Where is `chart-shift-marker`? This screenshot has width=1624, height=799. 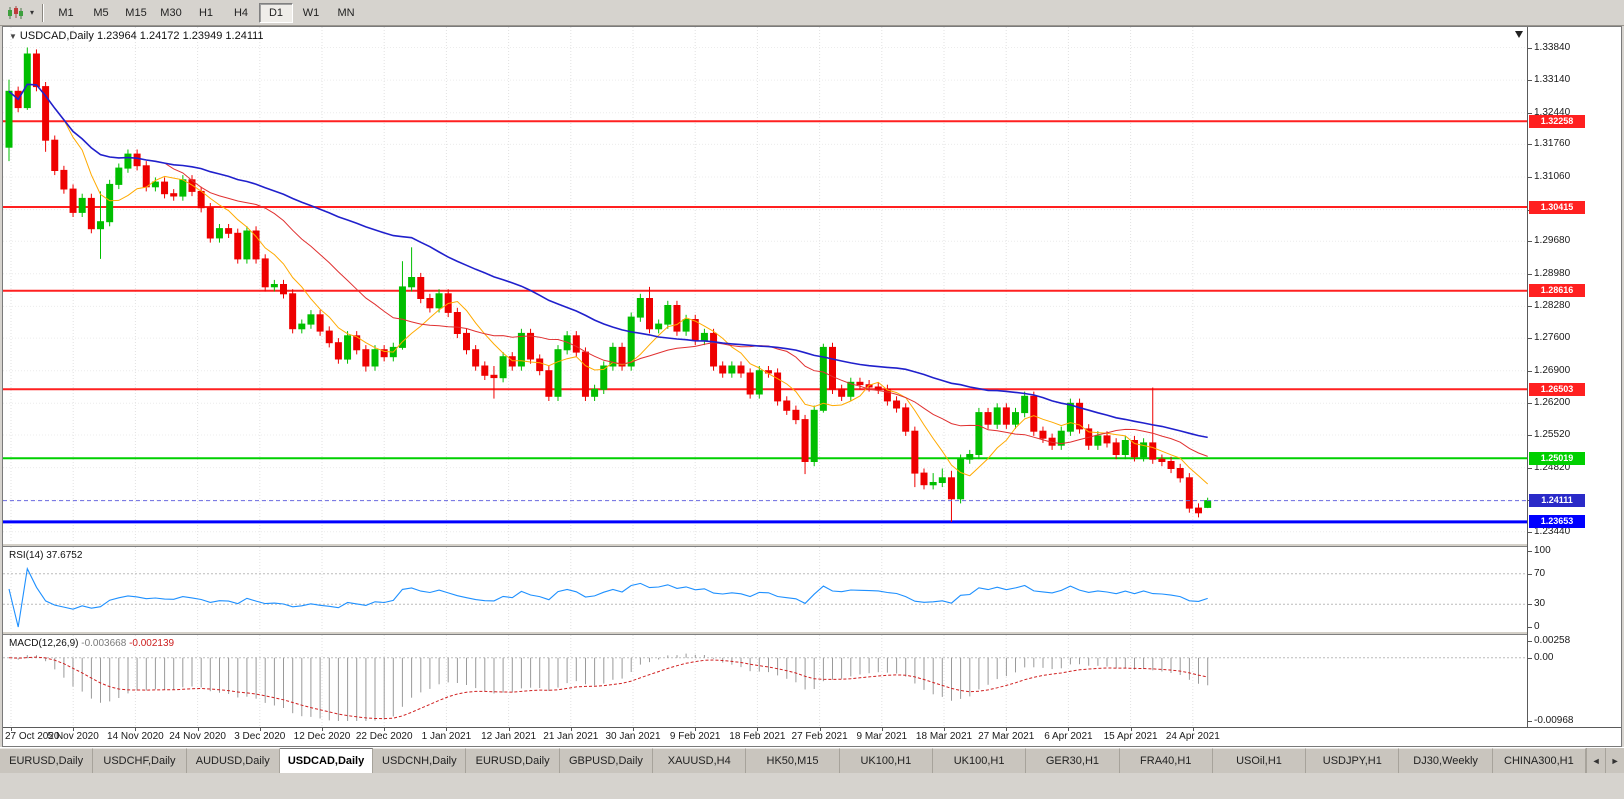
chart-shift-marker is located at coordinates (1519, 34).